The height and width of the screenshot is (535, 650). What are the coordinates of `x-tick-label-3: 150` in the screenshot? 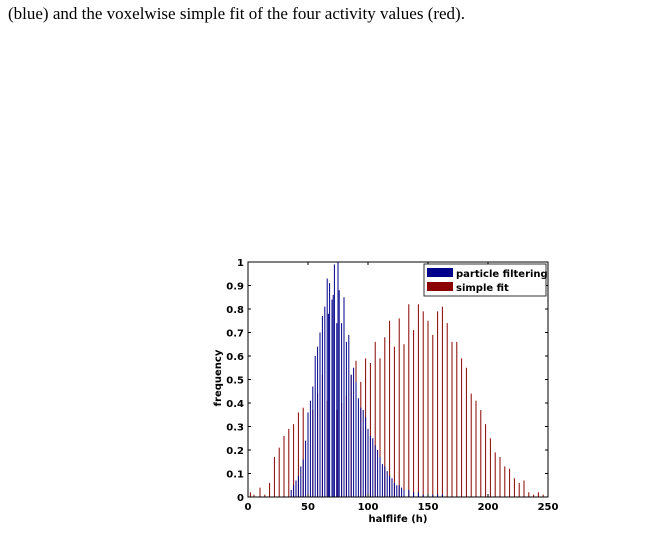 It's located at (428, 507).